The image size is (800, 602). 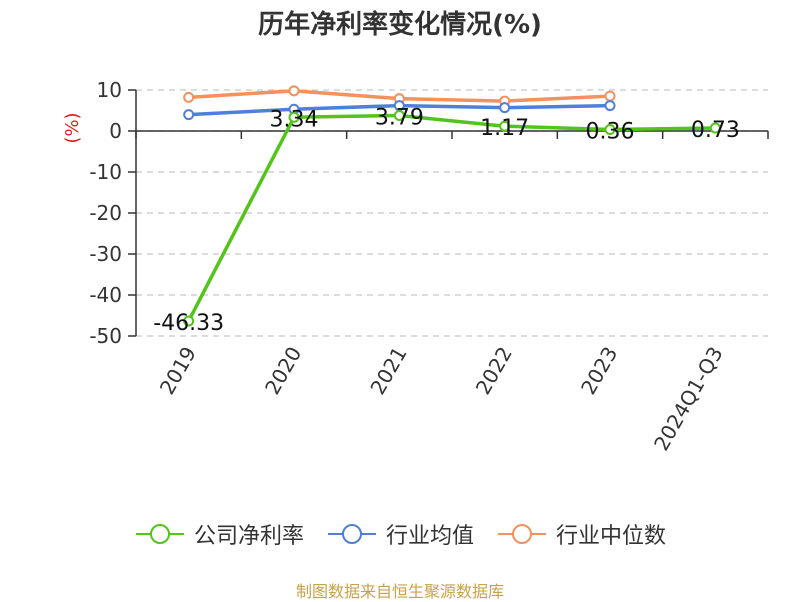 I want to click on y-axis-label: (%), so click(x=72, y=127).